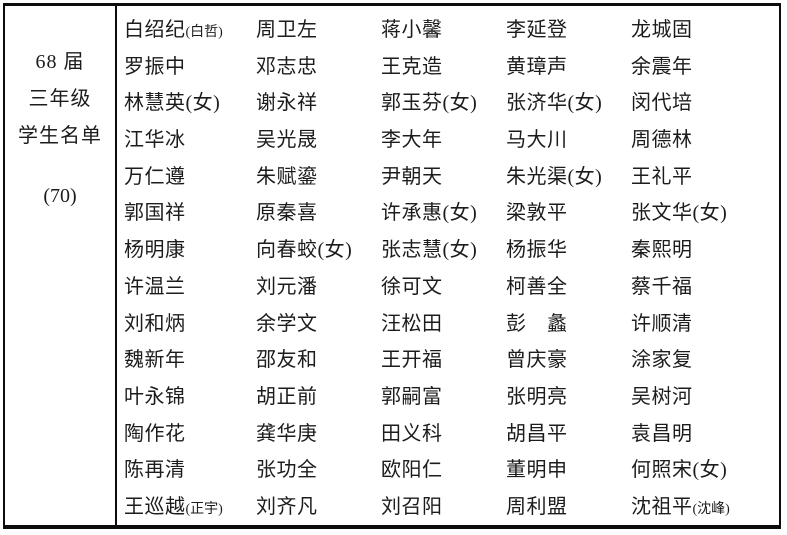  What do you see at coordinates (701, 394) in the screenshot?
I see `name-cell: 吴树河` at bounding box center [701, 394].